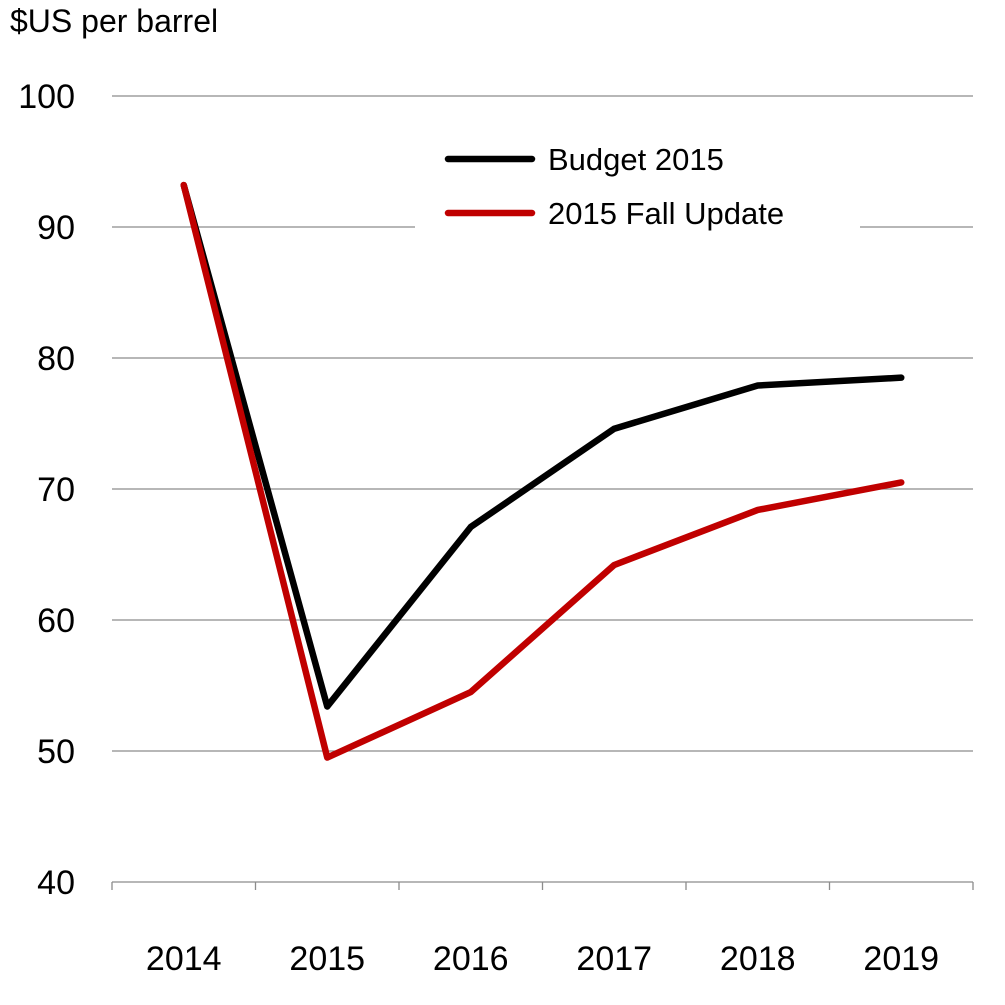 This screenshot has width=1005, height=1005. I want to click on y-tick-labels: 40 50 60 70 80 90 100, so click(46, 490).